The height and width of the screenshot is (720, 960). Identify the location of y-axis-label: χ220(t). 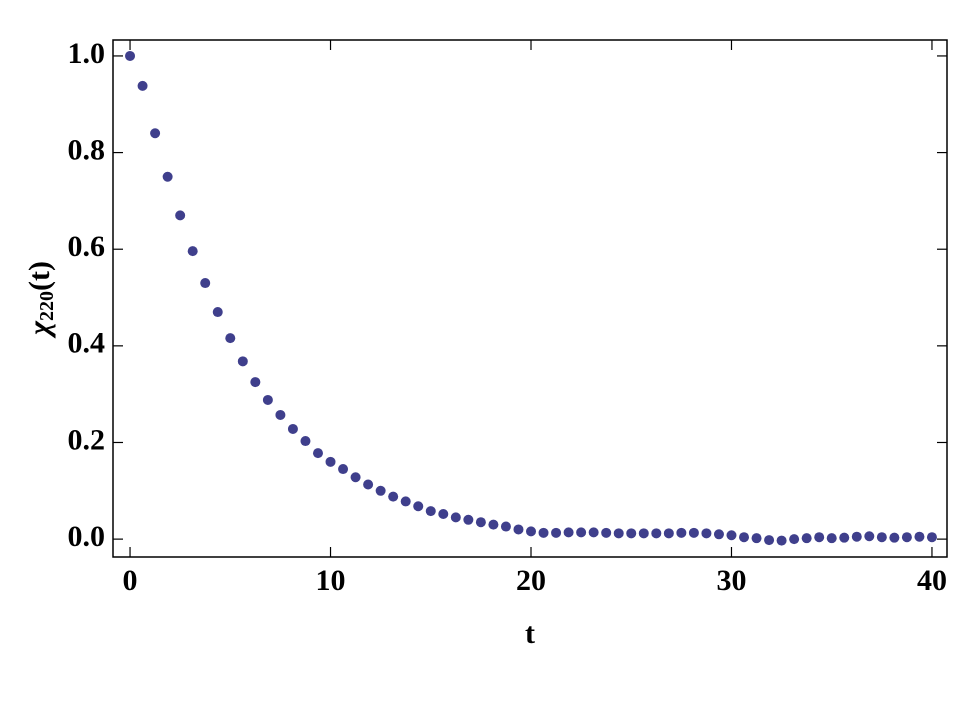
(40, 300).